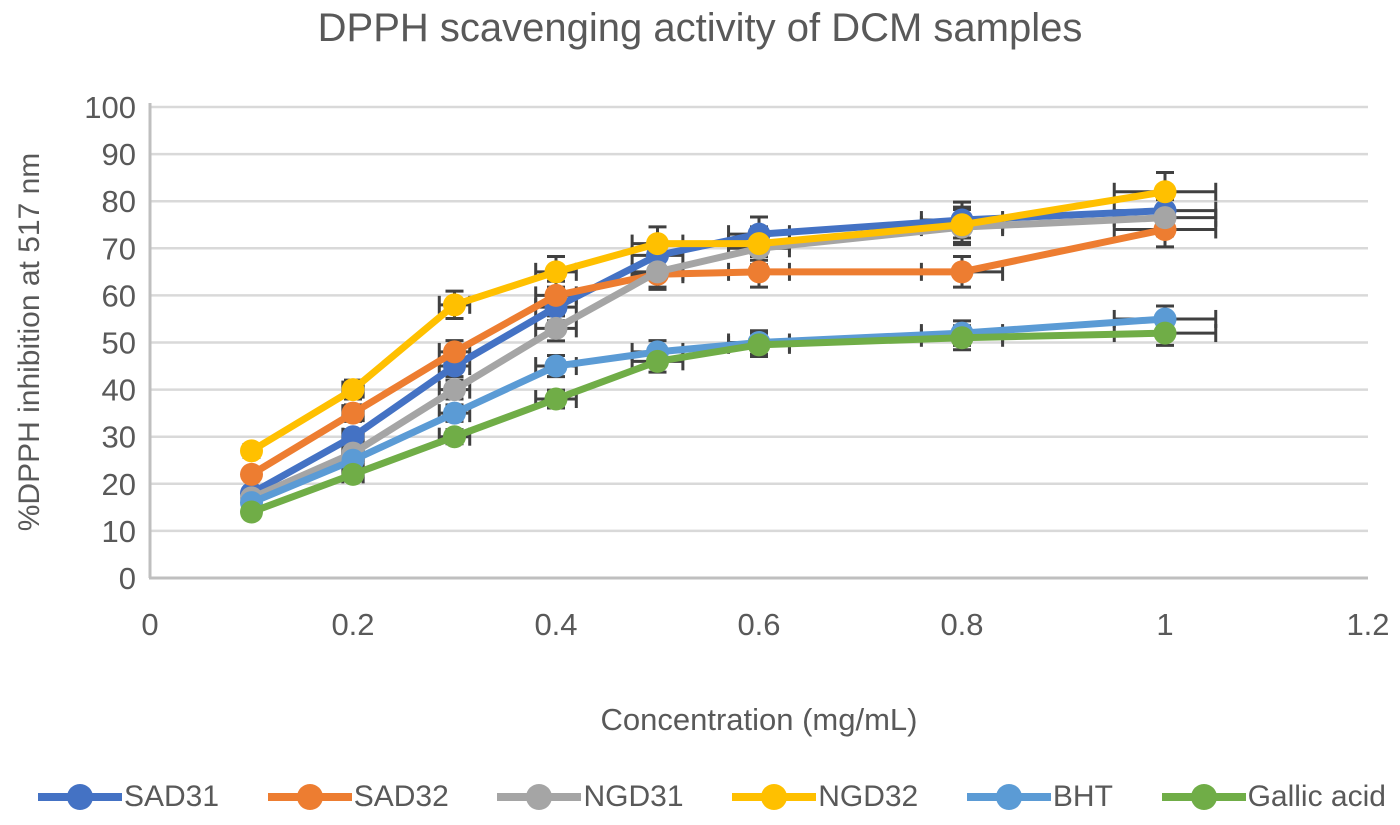 This screenshot has width=1400, height=825. Describe the element at coordinates (961, 624) in the screenshot. I see `x-tick-label-0.8: 0.8` at that location.